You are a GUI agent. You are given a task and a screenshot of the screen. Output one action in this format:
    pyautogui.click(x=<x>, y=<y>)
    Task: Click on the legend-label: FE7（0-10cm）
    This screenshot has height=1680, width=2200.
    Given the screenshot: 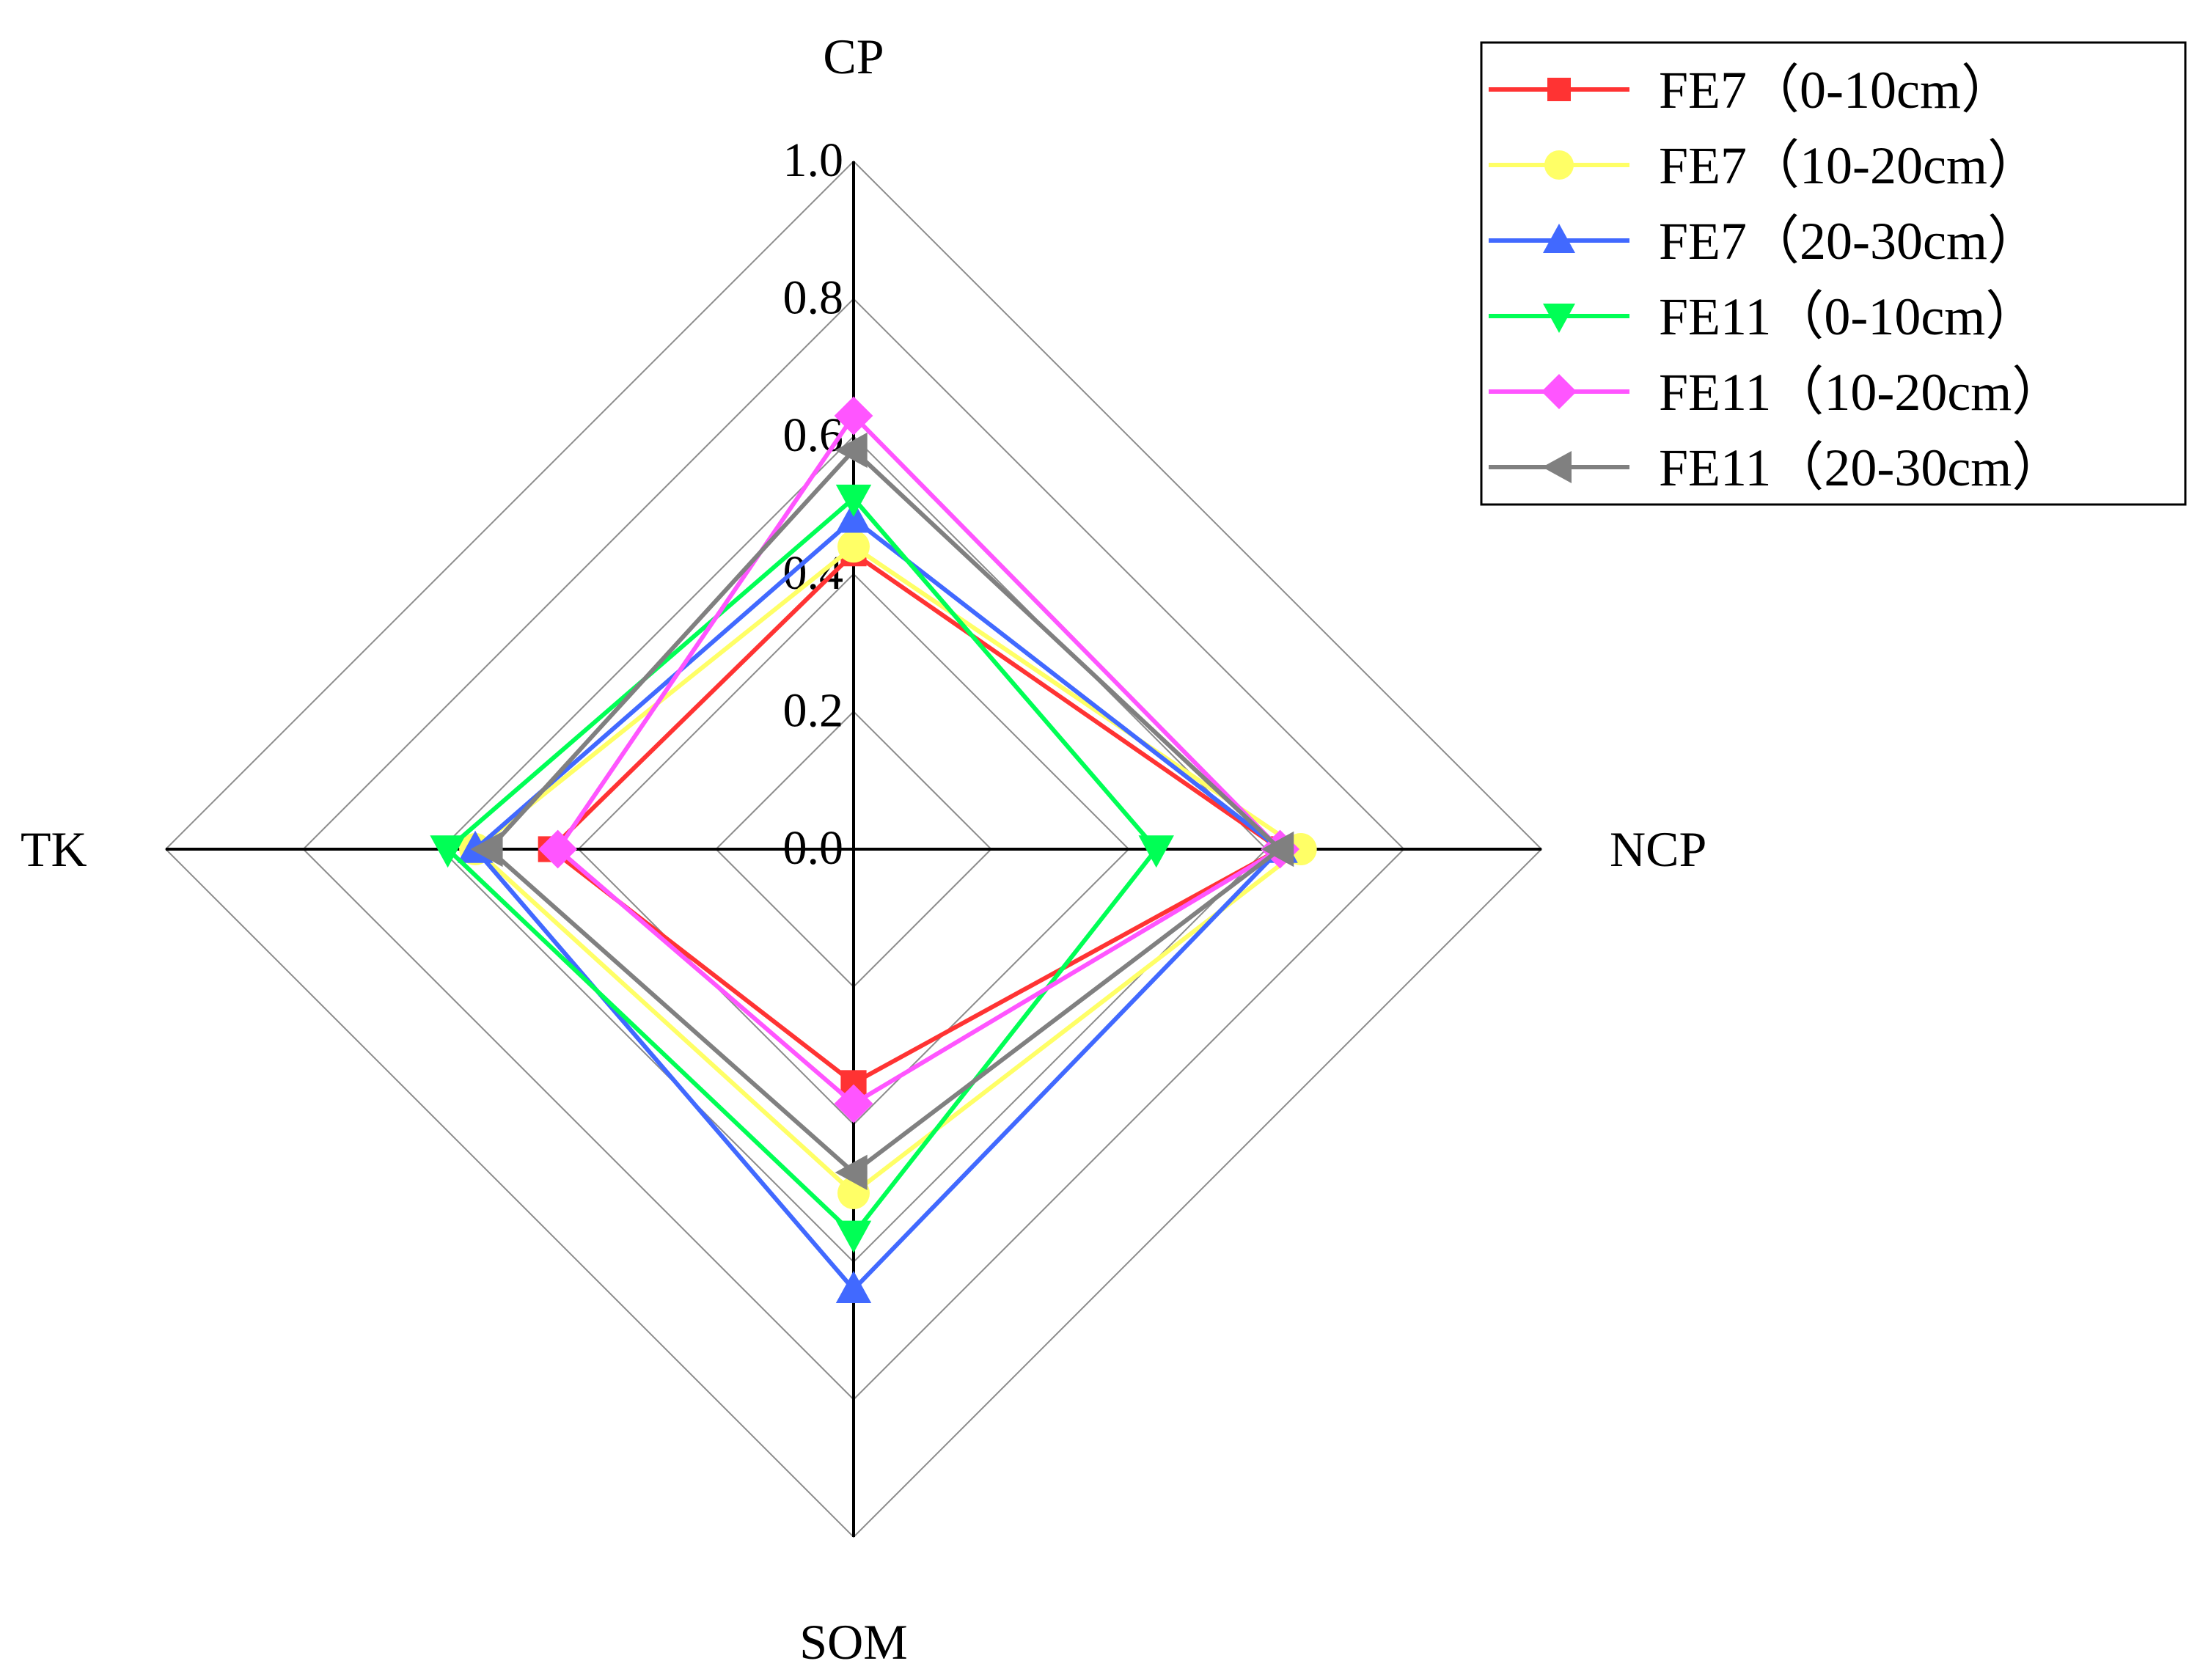 What is the action you would take?
    pyautogui.click(x=1836, y=90)
    